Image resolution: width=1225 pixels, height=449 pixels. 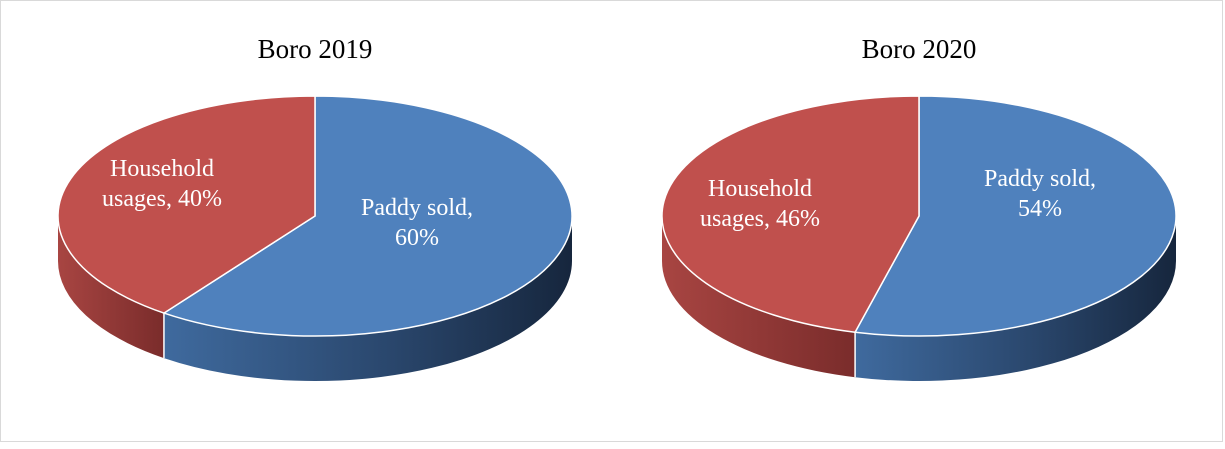 I want to click on data-label-household-usages: Household usages, 40%, so click(x=162, y=184).